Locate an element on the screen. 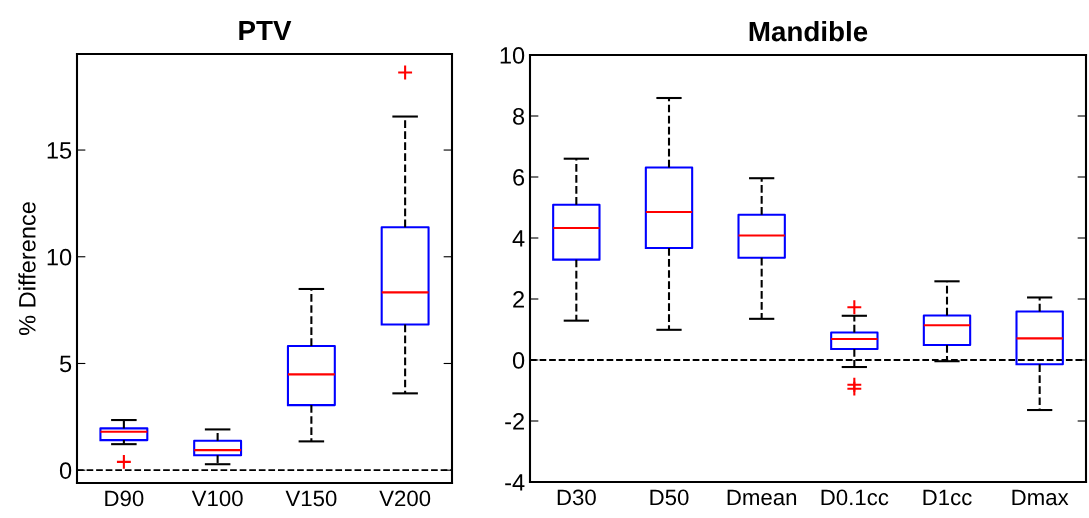  x-tick-label: D90 is located at coordinates (124, 498).